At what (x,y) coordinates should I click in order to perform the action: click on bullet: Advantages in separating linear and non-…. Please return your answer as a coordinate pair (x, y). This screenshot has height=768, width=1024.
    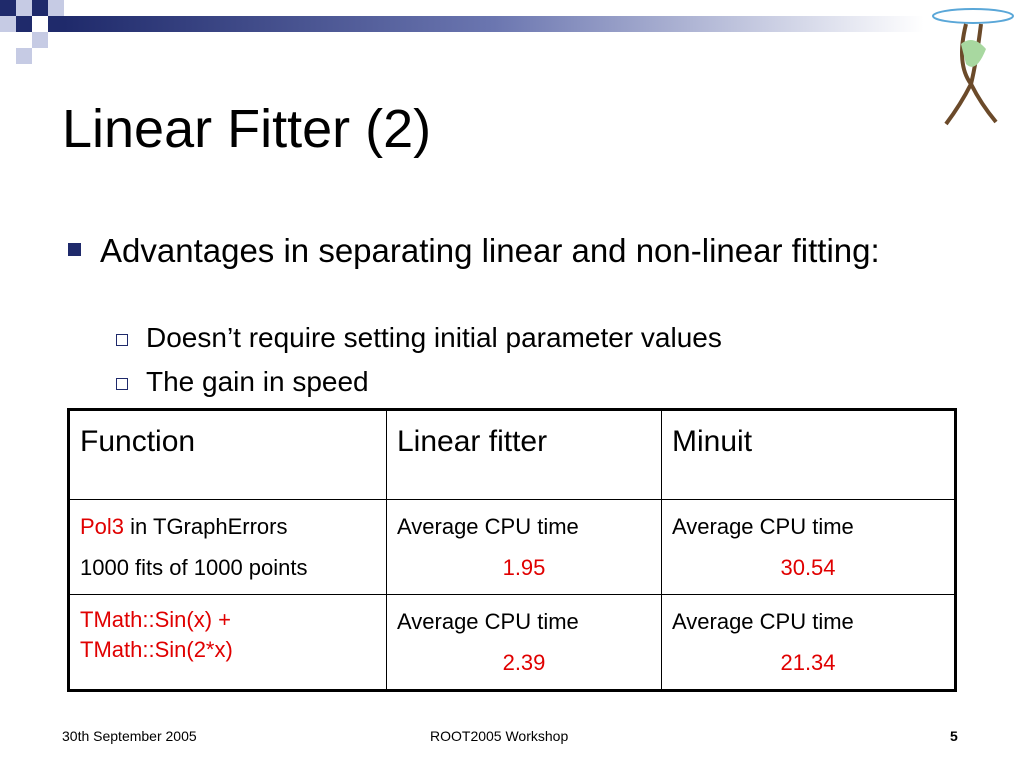
    Looking at the image, I should click on (490, 250).